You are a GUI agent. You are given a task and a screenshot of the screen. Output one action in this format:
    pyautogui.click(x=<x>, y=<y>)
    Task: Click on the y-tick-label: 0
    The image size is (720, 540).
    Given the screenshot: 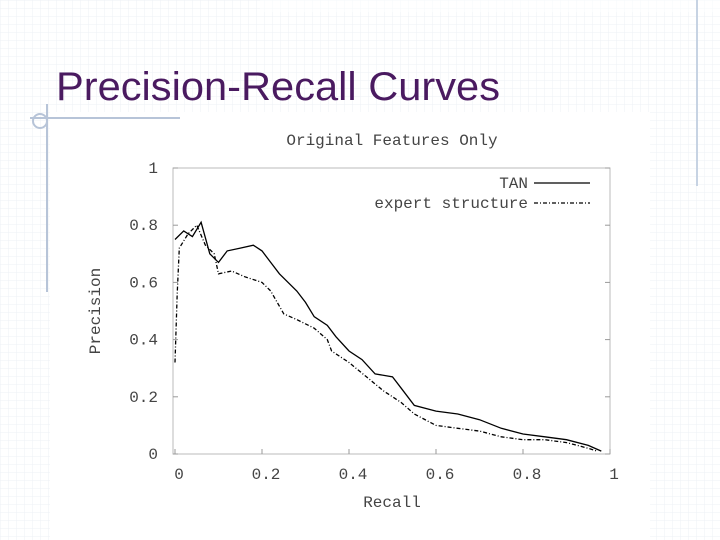 What is the action you would take?
    pyautogui.click(x=153, y=455)
    